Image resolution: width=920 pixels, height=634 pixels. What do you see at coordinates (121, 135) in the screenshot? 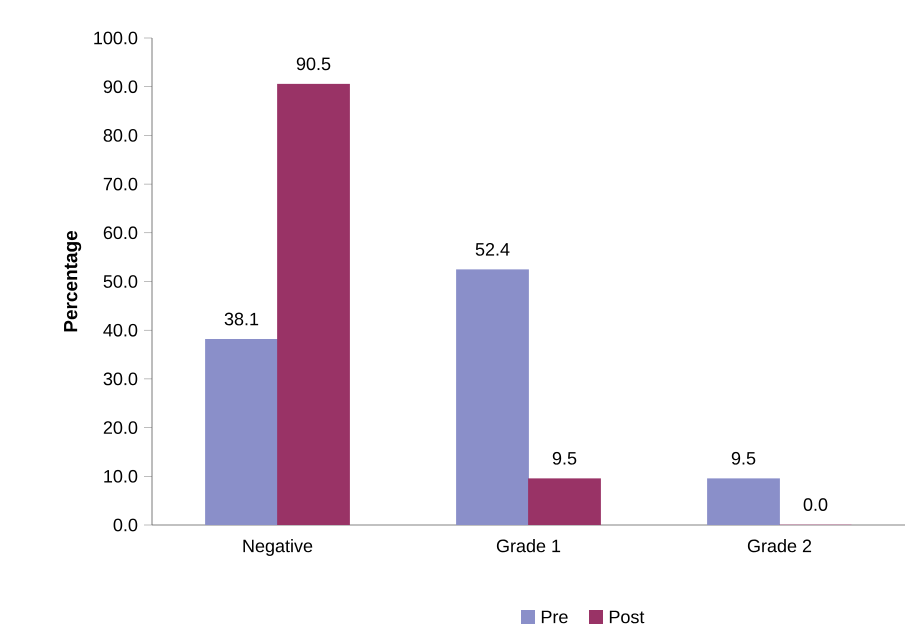
I see `y-tick-label: 80.0` at bounding box center [121, 135].